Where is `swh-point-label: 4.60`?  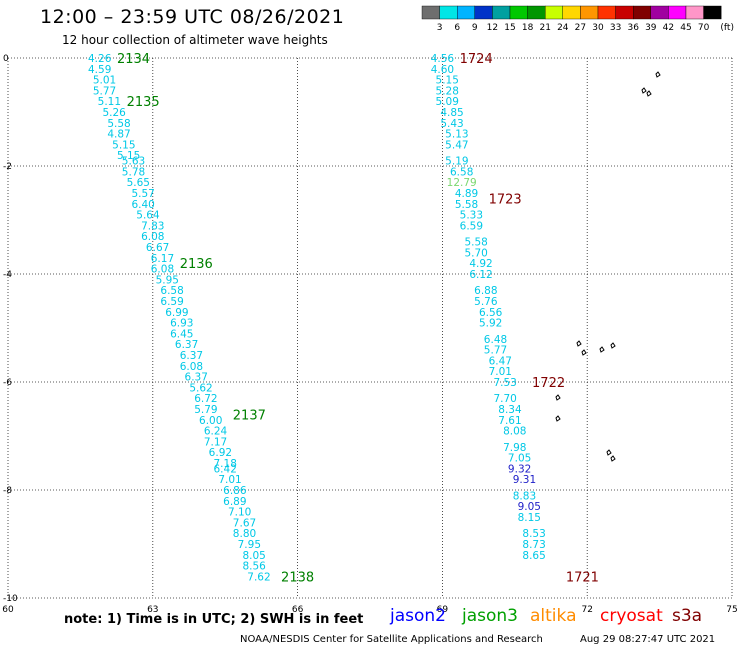 swh-point-label: 4.60 is located at coordinates (442, 70).